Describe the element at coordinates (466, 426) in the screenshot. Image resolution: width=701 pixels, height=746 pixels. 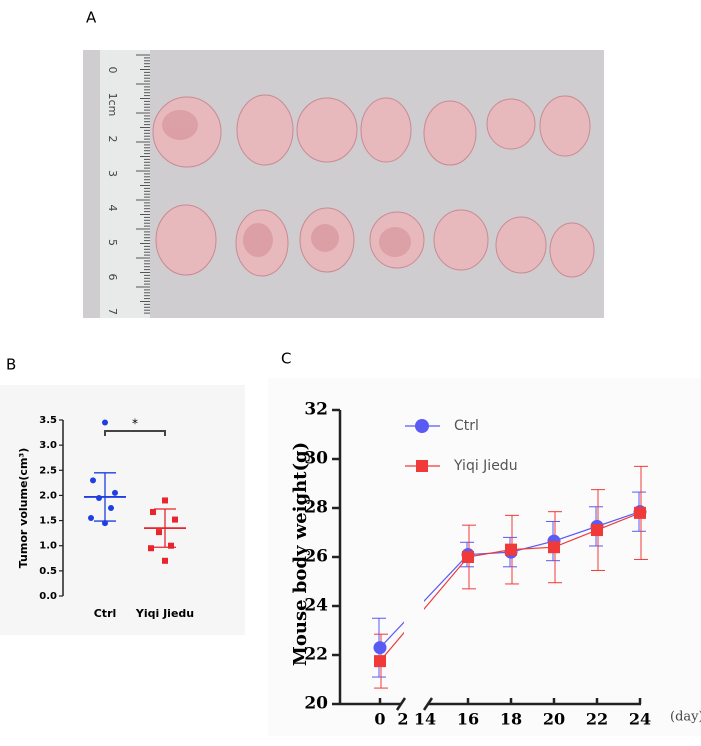
I see `legend-label: Ctrl` at that location.